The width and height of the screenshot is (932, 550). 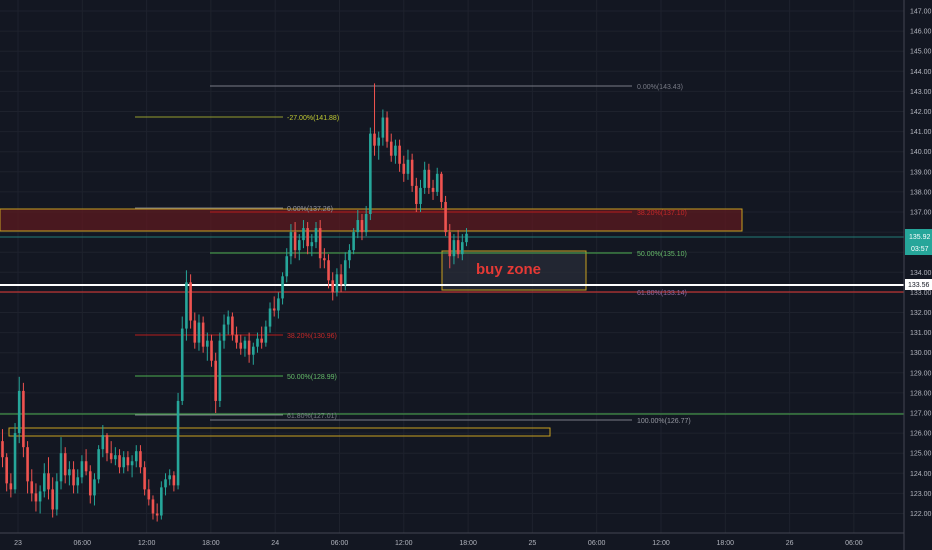 I want to click on price-tick-label: 126.00, so click(x=921, y=434).